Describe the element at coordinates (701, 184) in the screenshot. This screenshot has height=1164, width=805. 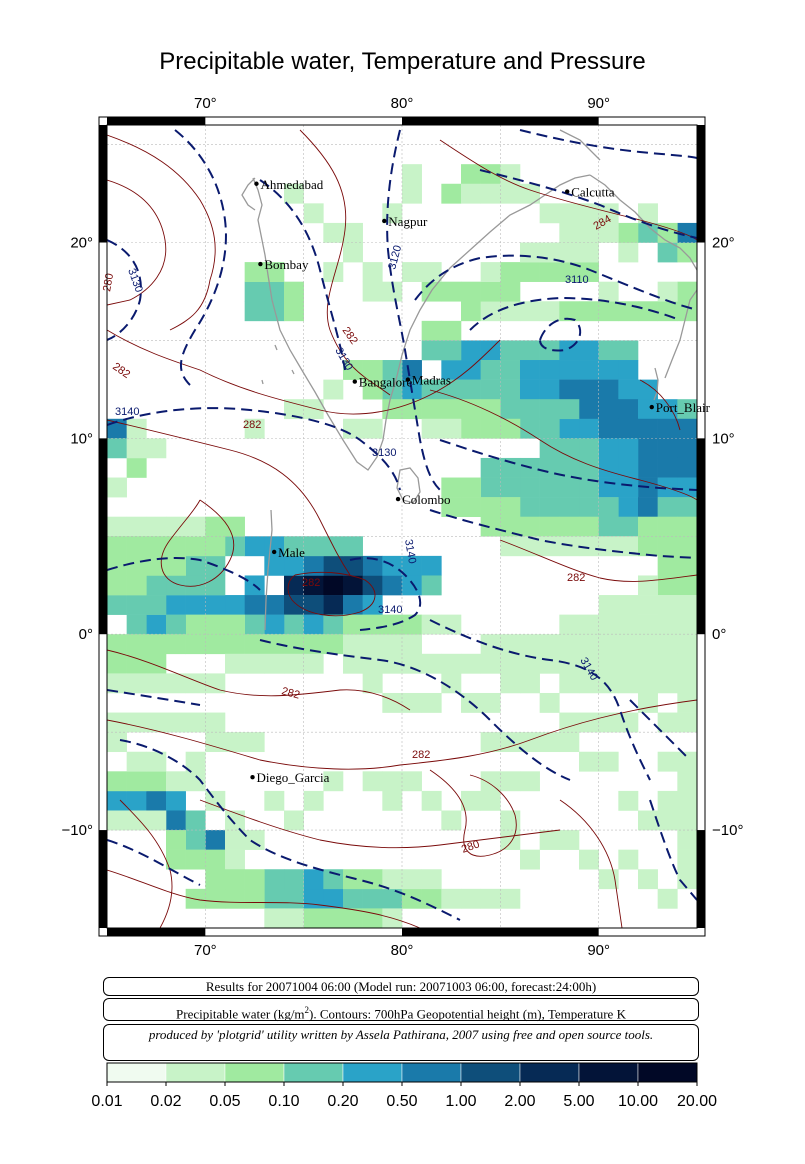
I see `frame-bar-right` at that location.